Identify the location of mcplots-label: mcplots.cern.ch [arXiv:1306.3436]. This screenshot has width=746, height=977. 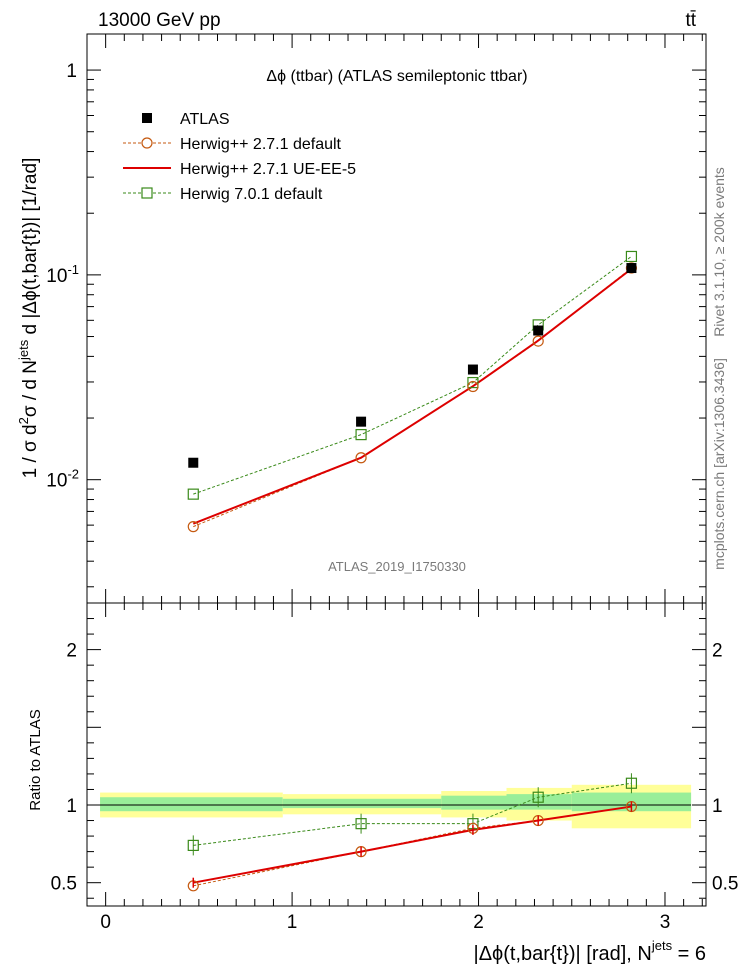
(719, 464).